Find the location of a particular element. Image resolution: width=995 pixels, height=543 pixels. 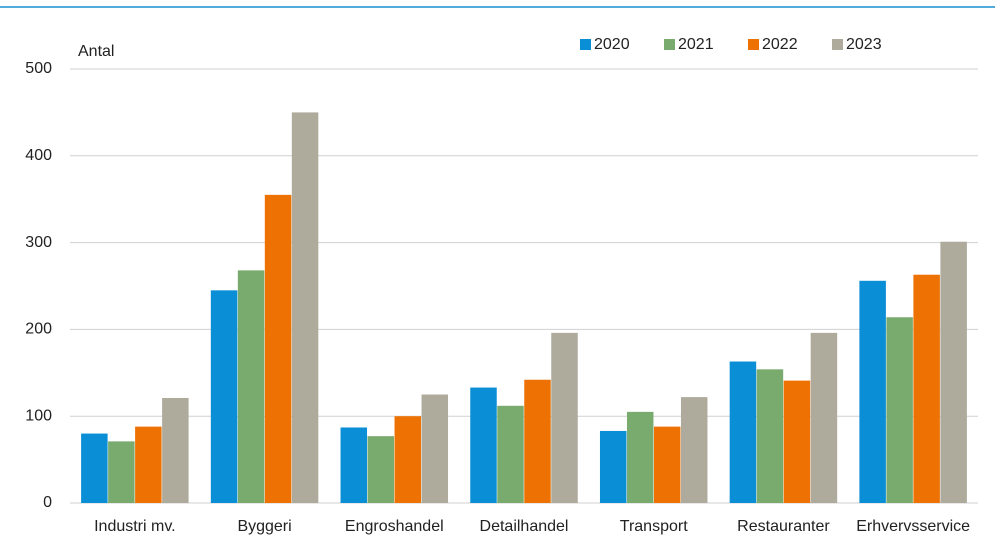

y-tick-label: 200 is located at coordinates (38, 329).